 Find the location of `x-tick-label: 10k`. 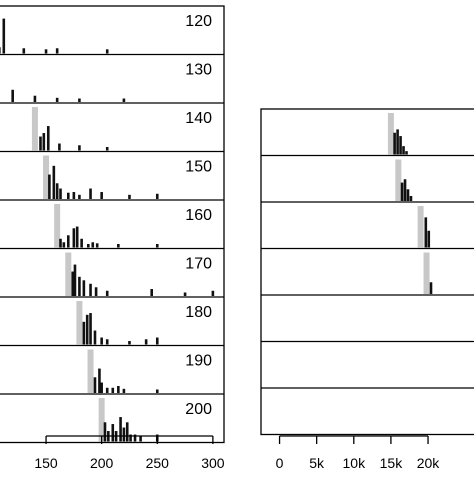

x-tick-label: 10k is located at coordinates (355, 463).